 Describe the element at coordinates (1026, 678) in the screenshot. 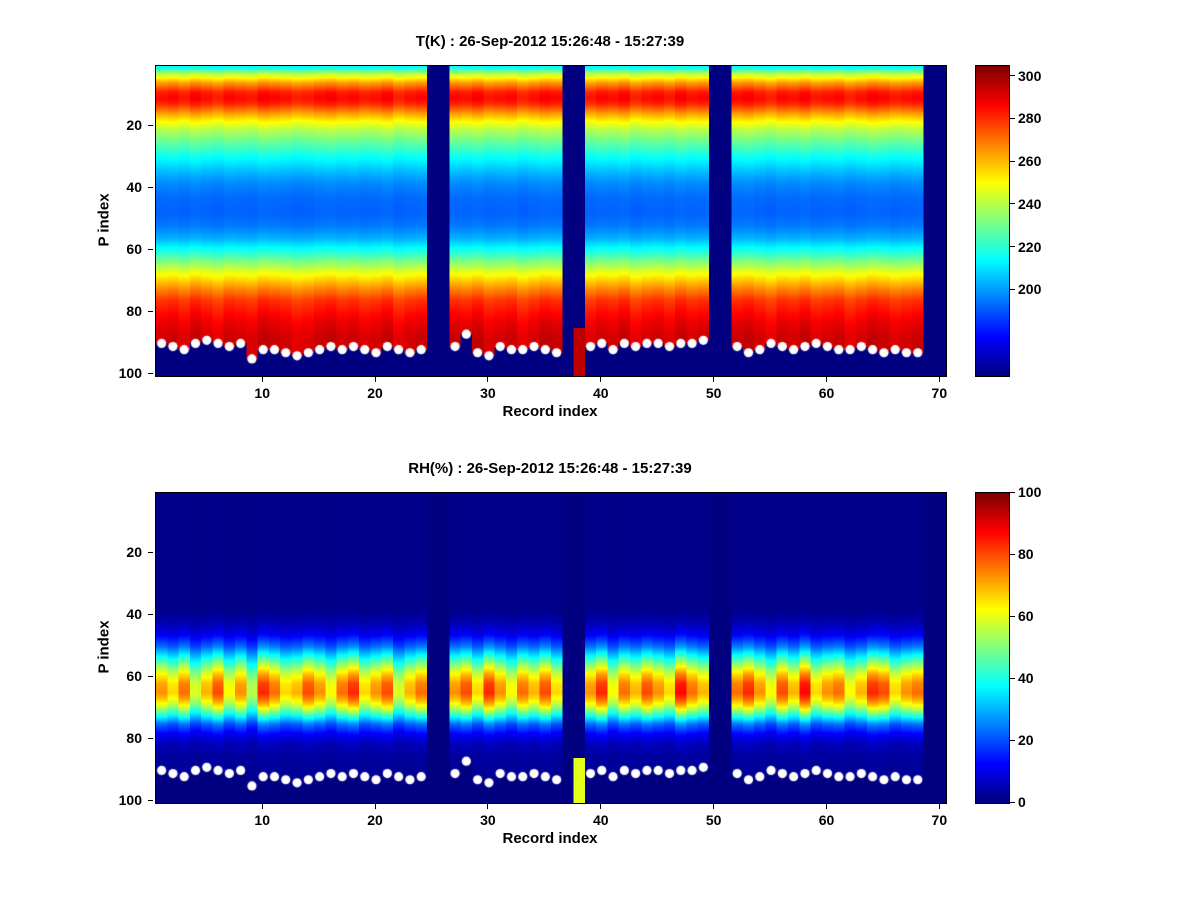

I see `colorbar-tick-label: 40` at that location.